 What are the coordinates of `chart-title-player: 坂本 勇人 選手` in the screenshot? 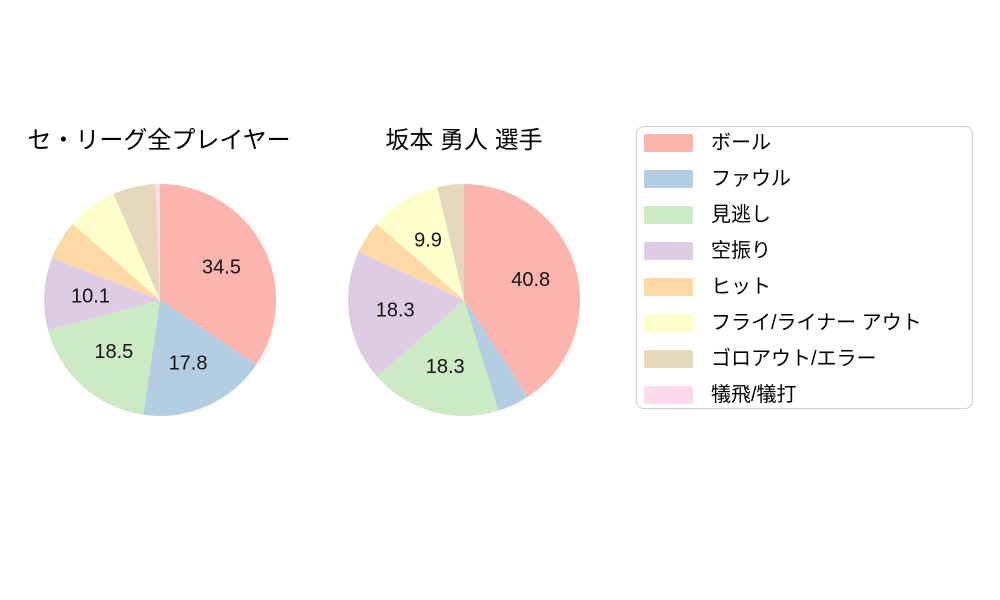 It's located at (464, 140).